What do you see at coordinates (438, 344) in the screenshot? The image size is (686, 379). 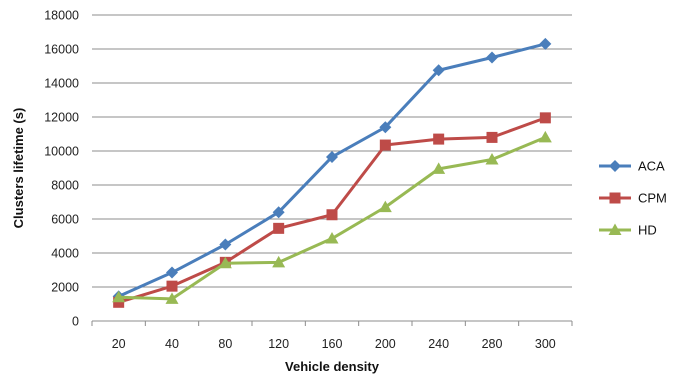 I see `x-tick-label: 240` at bounding box center [438, 344].